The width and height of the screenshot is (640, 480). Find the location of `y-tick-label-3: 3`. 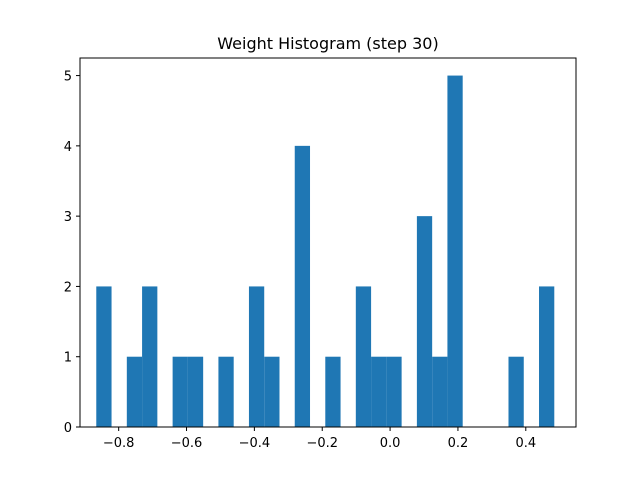

y-tick-label-3: 3 is located at coordinates (68, 217).